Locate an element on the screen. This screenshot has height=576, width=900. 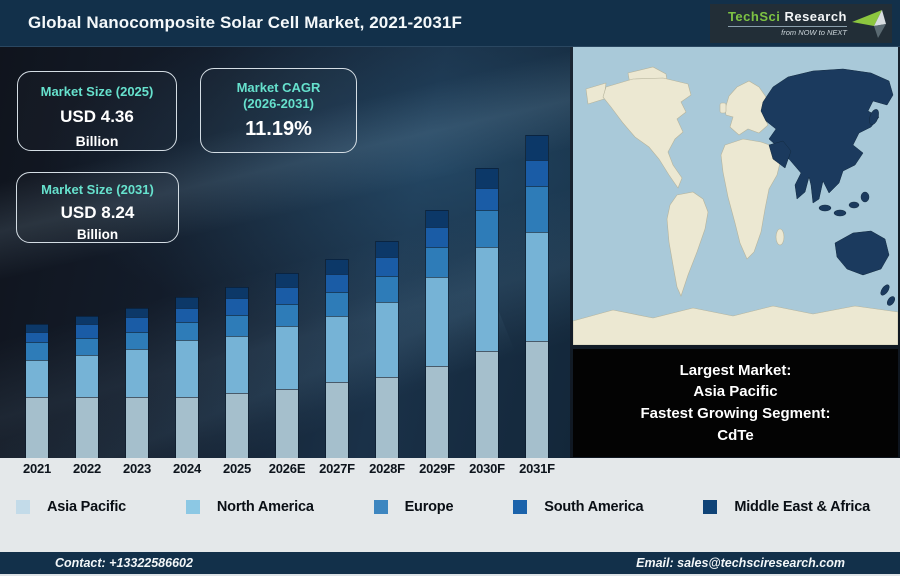
stacked-bar-2021 is located at coordinates (37, 391).